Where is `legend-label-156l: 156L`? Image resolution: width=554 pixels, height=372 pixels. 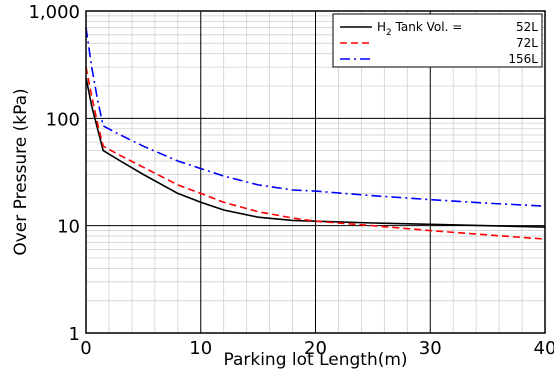 legend-label-156l: 156L is located at coordinates (523, 59).